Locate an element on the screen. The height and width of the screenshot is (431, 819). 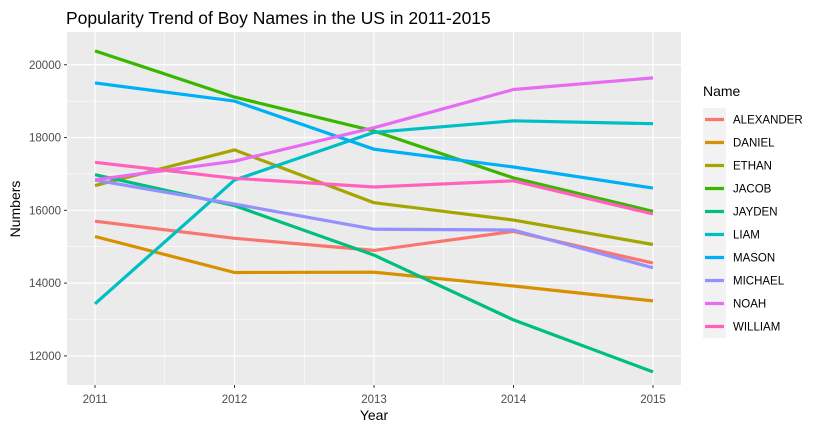
legend-label-mason: MASON is located at coordinates (754, 259).